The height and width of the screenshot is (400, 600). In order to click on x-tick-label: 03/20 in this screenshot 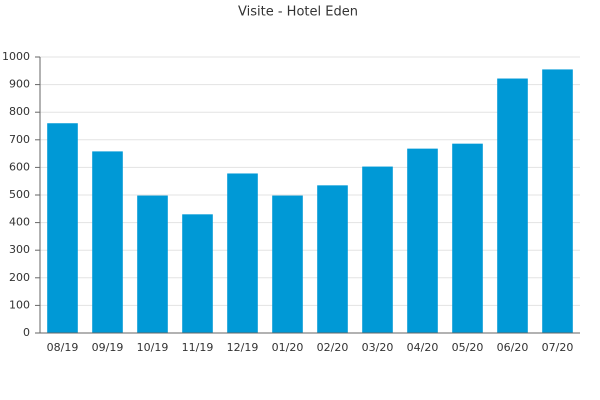, I will do `click(378, 347)`.